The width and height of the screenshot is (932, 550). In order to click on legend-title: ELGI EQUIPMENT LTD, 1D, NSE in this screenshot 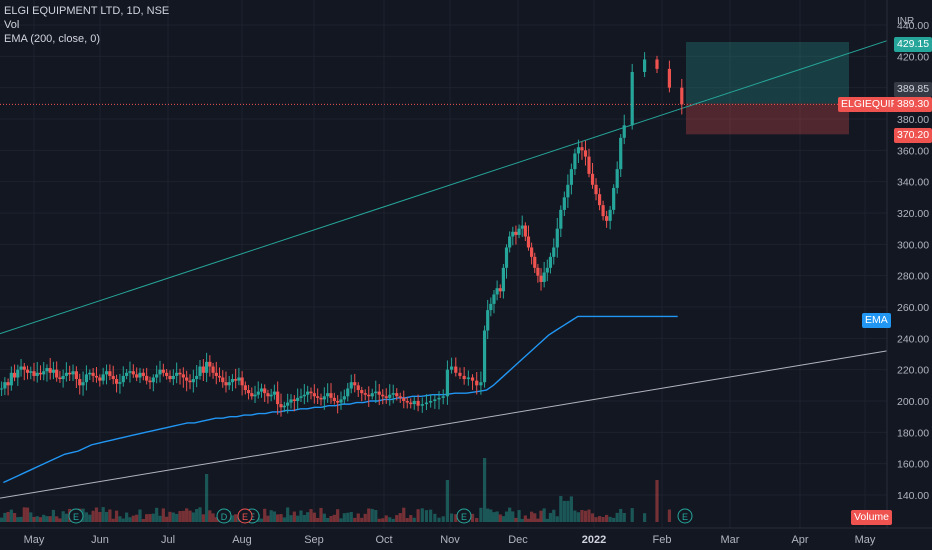, I will do `click(87, 11)`.